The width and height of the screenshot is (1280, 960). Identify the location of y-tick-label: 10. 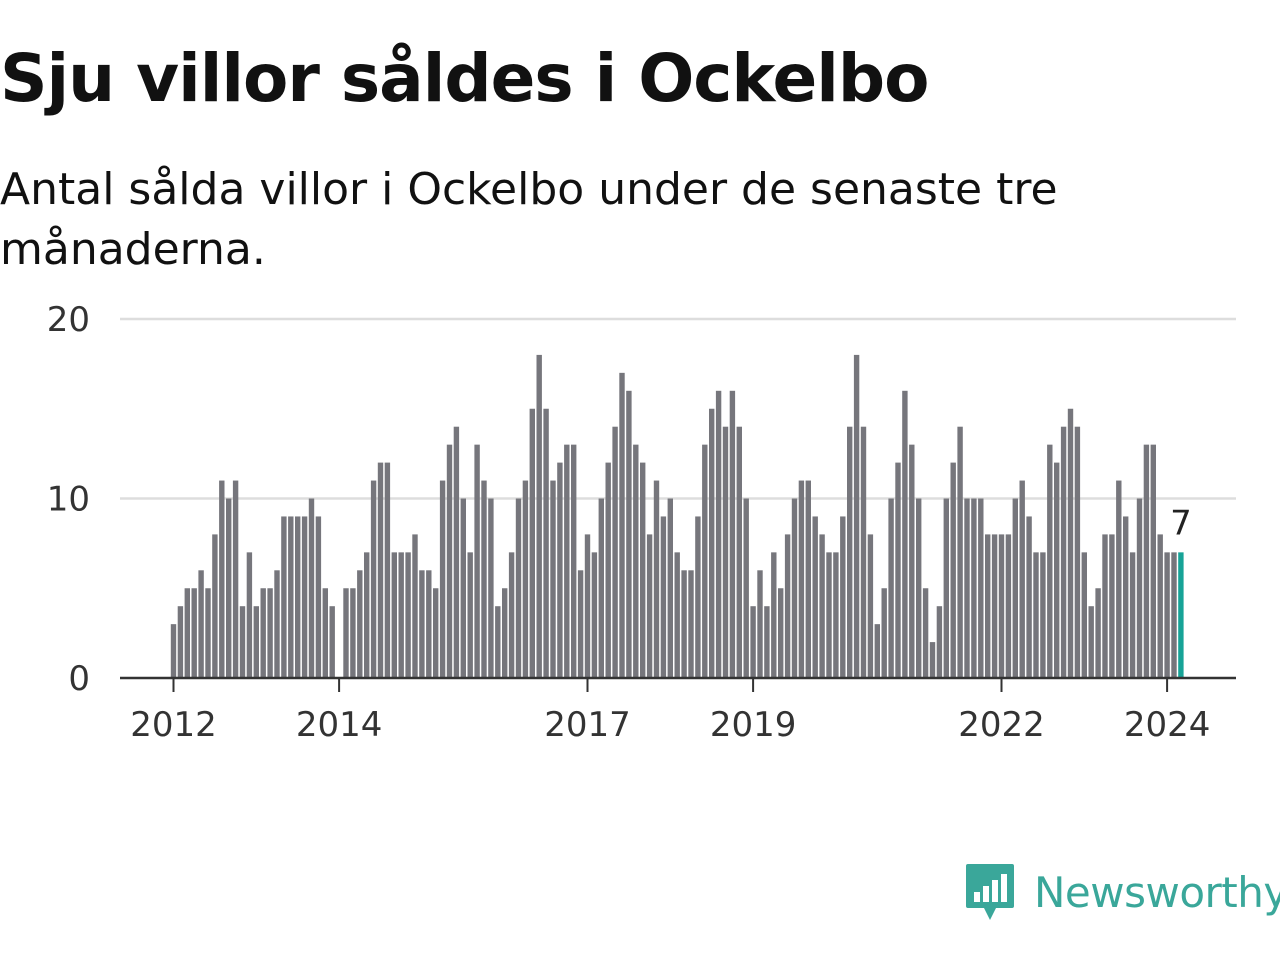
(68, 500).